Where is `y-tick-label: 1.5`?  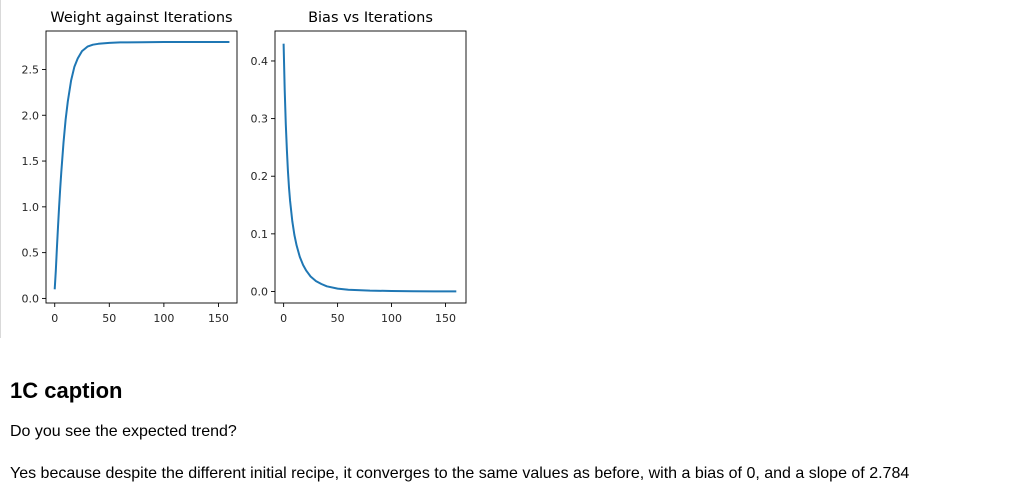
y-tick-label: 1.5 is located at coordinates (31, 161).